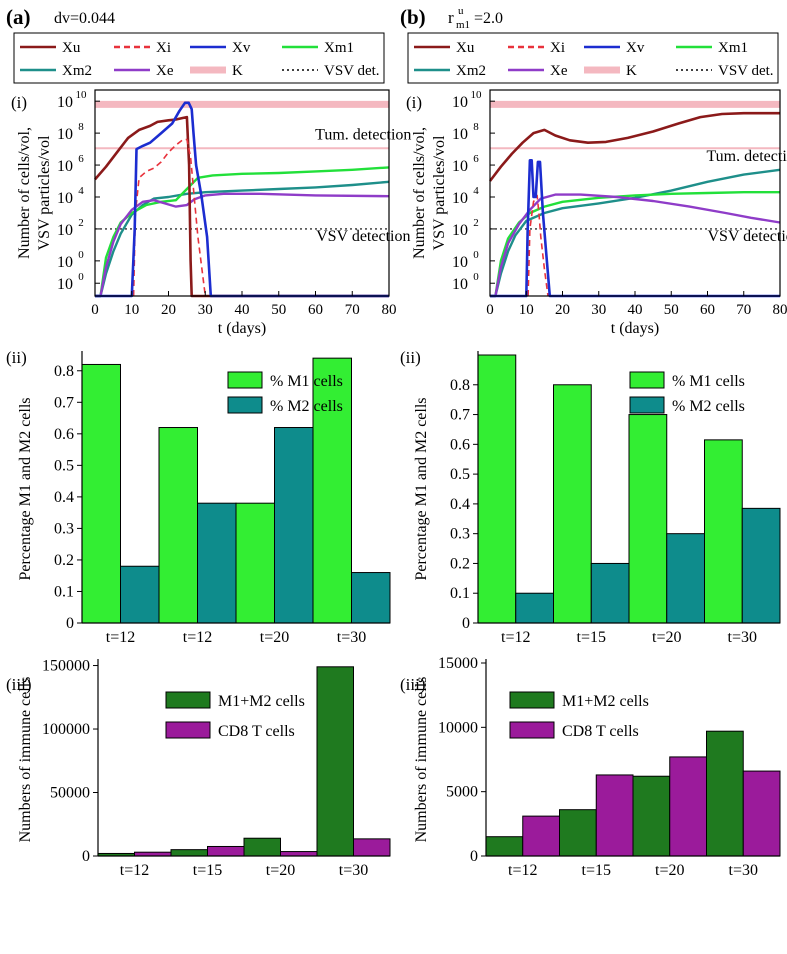  Describe the element at coordinates (306, 381) in the screenshot. I see `legend-label-m1-cells: % M1 cells` at that location.